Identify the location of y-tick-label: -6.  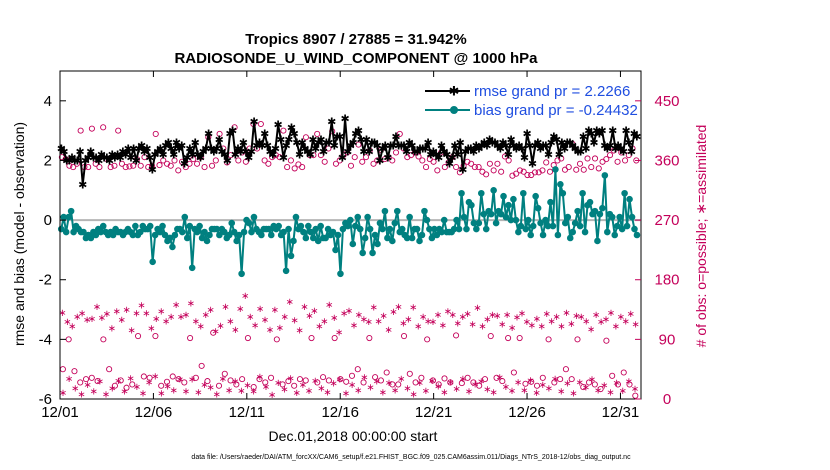
(45, 399).